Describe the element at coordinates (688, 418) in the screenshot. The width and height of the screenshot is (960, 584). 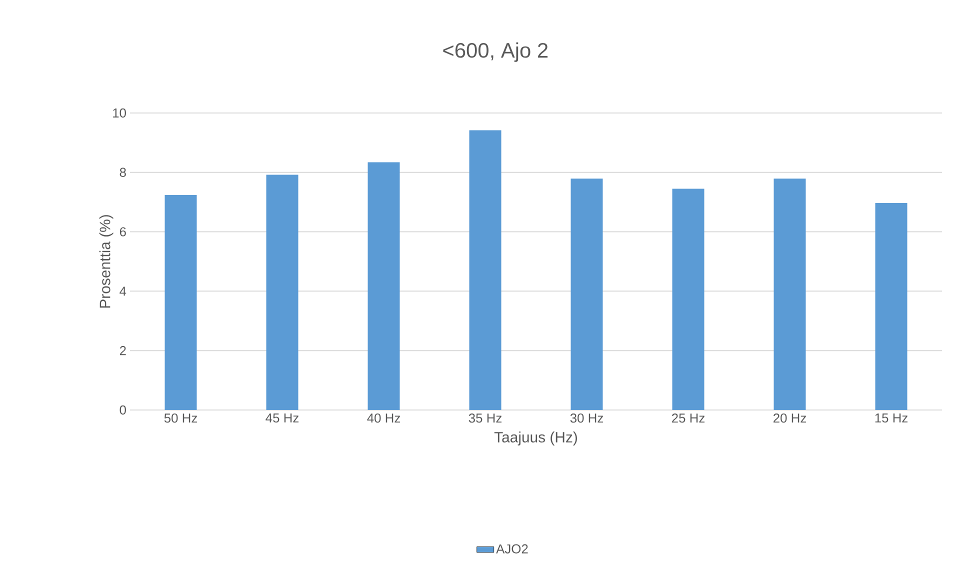
I see `x-tick-label: 25 Hz` at that location.